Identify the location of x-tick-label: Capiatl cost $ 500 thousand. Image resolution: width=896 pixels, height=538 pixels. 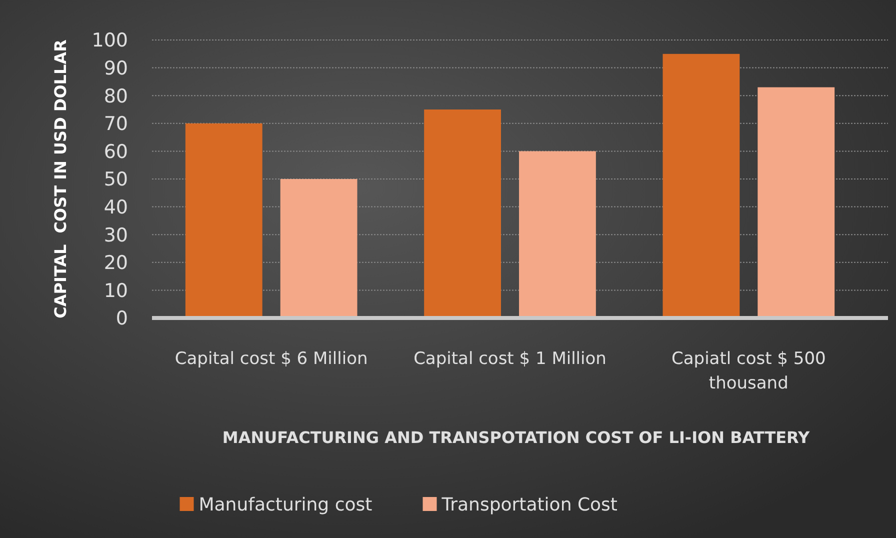
(748, 371).